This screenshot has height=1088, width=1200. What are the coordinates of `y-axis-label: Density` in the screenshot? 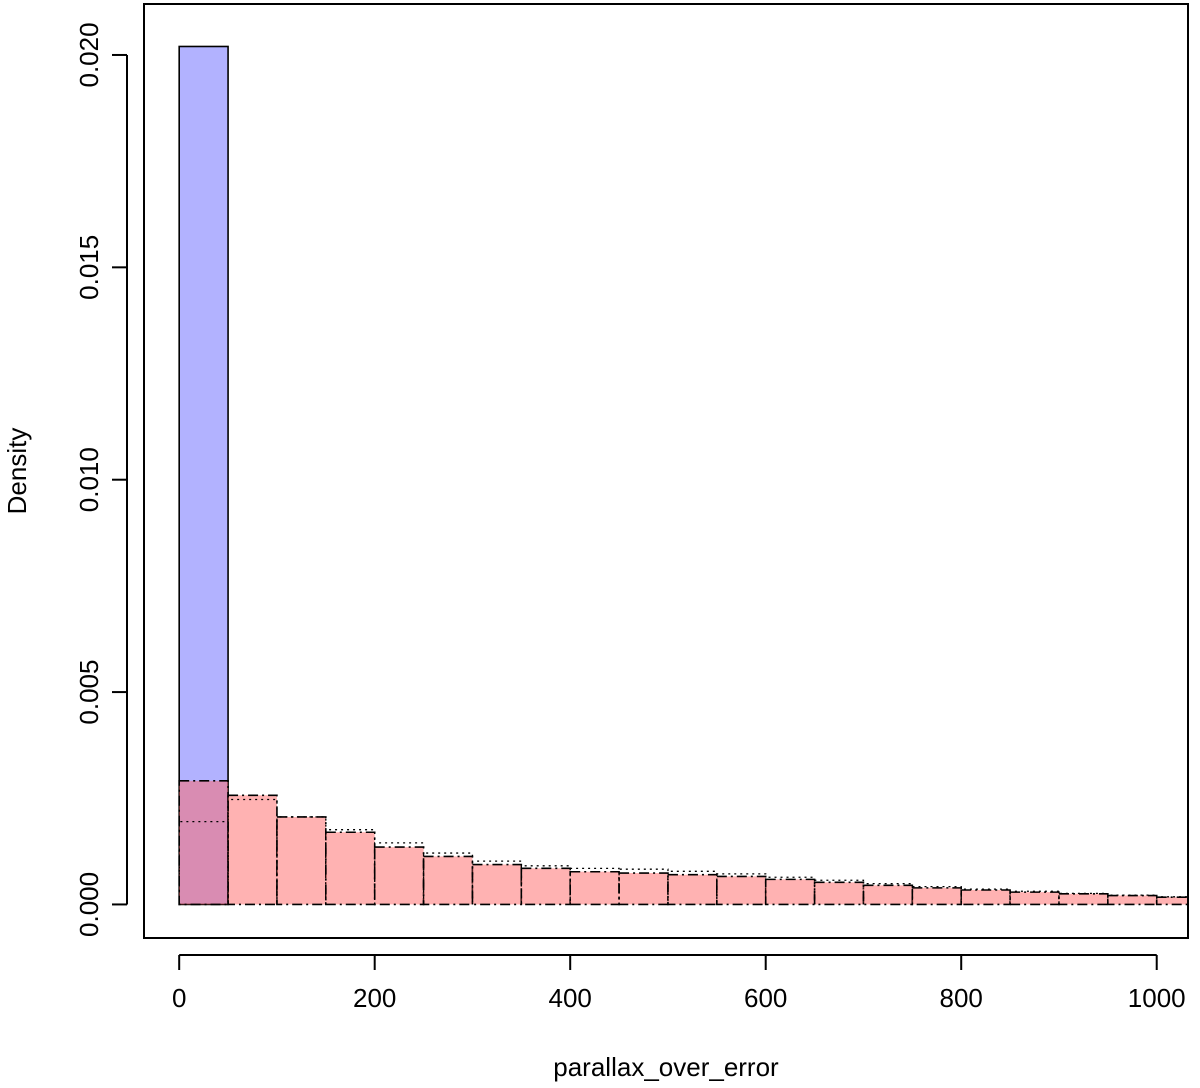 It's located at (17, 471).